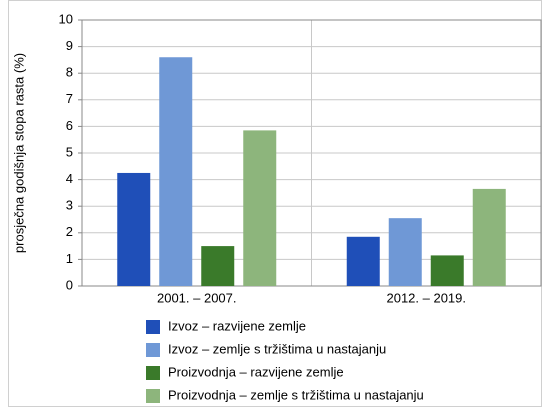  What do you see at coordinates (237, 325) in the screenshot?
I see `legend-label: Izvoz – razvijene zemlje` at bounding box center [237, 325].